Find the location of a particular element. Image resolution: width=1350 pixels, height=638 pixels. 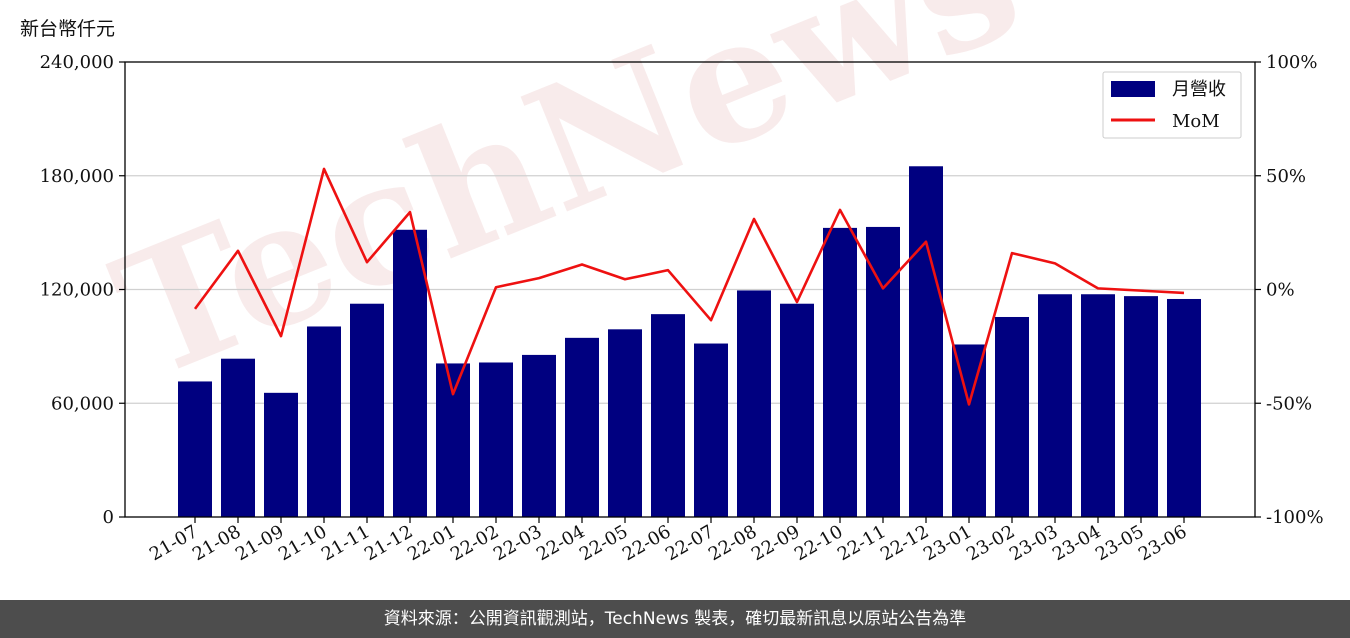

x-tick-label: 22-05 is located at coordinates (603, 543).